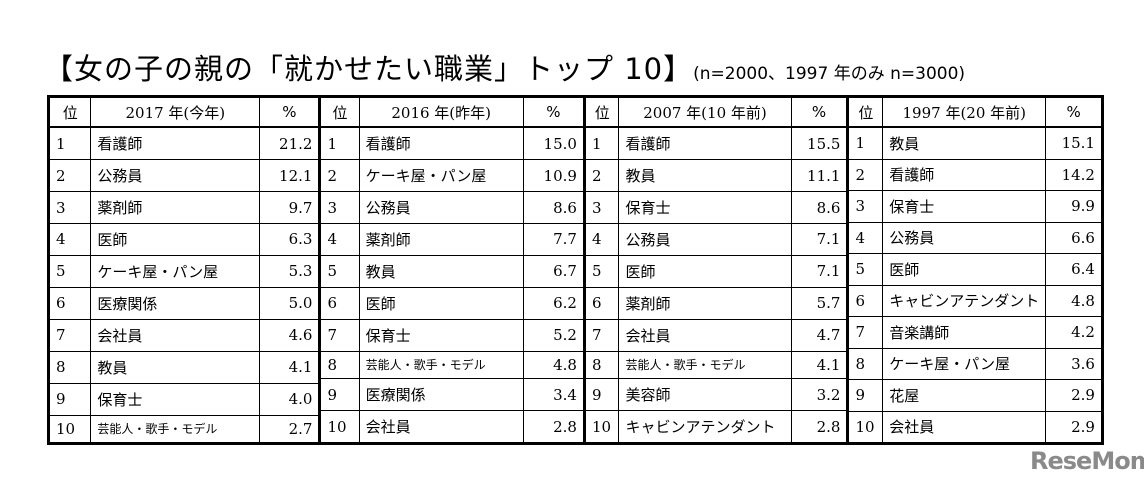 Image resolution: width=1144 pixels, height=483 pixels. I want to click on pct-cell: 15.0, so click(552, 143).